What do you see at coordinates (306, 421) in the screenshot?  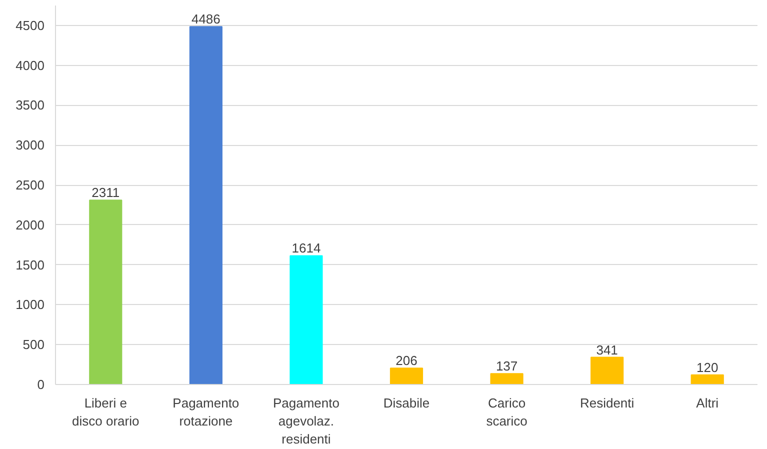 I see `x-tick-label: Pagamento agevolaz. residenti` at bounding box center [306, 421].